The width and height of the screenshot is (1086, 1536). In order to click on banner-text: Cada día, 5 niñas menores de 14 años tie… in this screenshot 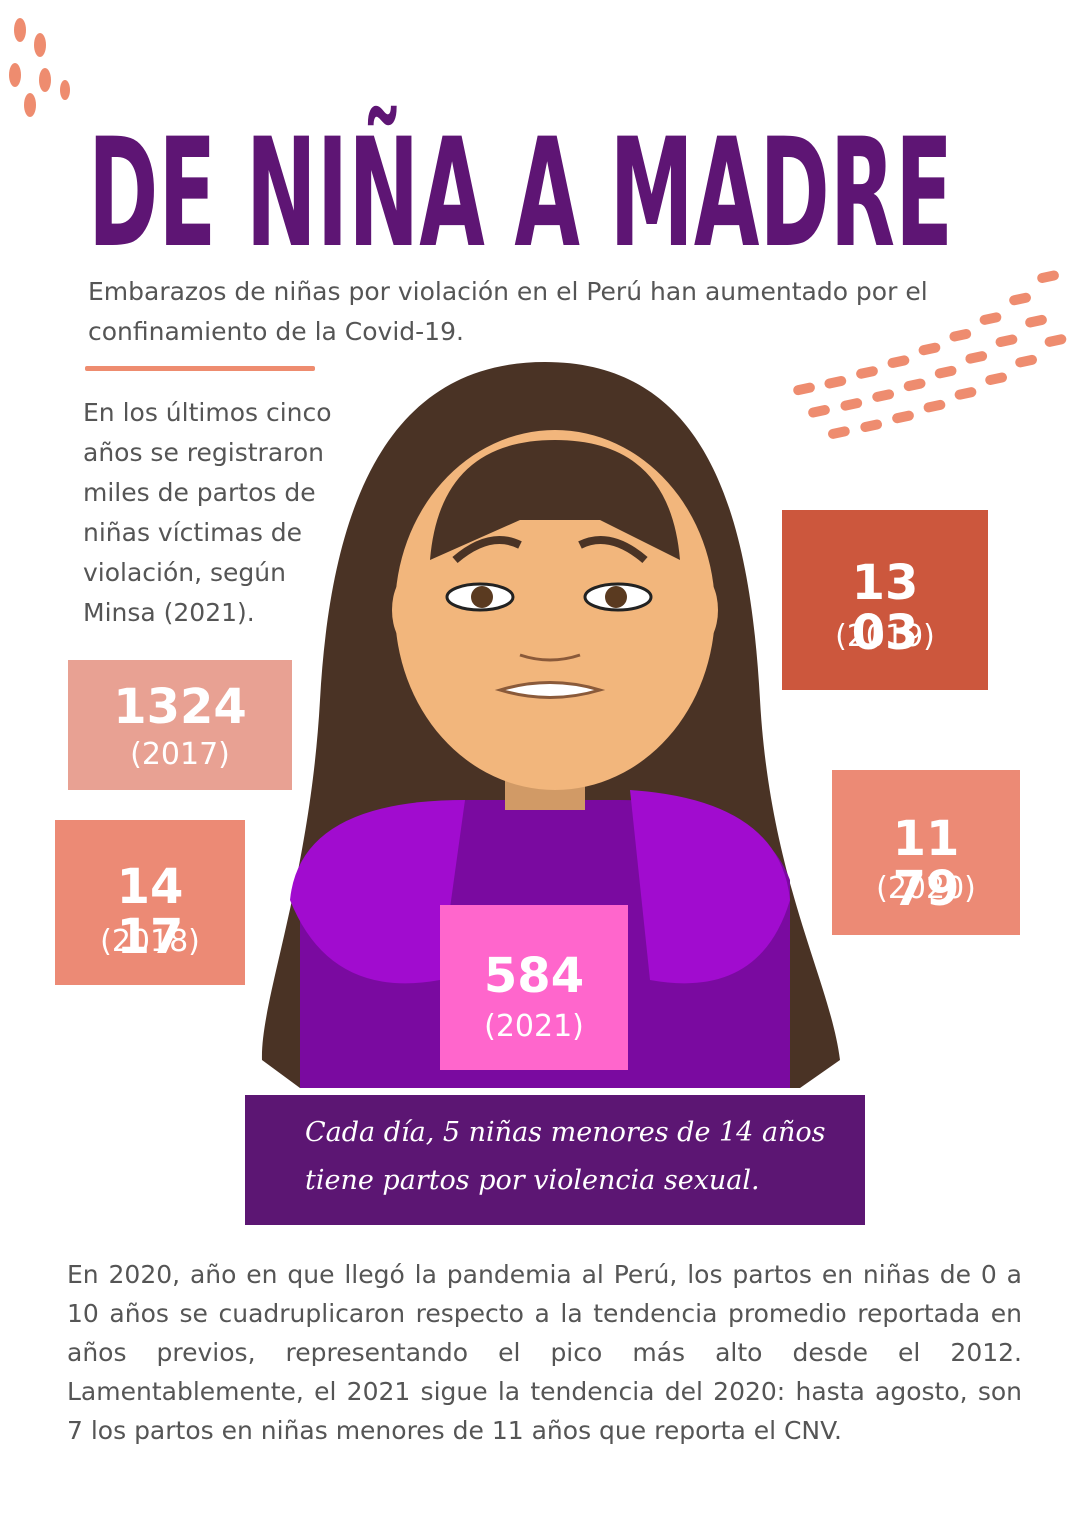, I will do `click(565, 1156)`.